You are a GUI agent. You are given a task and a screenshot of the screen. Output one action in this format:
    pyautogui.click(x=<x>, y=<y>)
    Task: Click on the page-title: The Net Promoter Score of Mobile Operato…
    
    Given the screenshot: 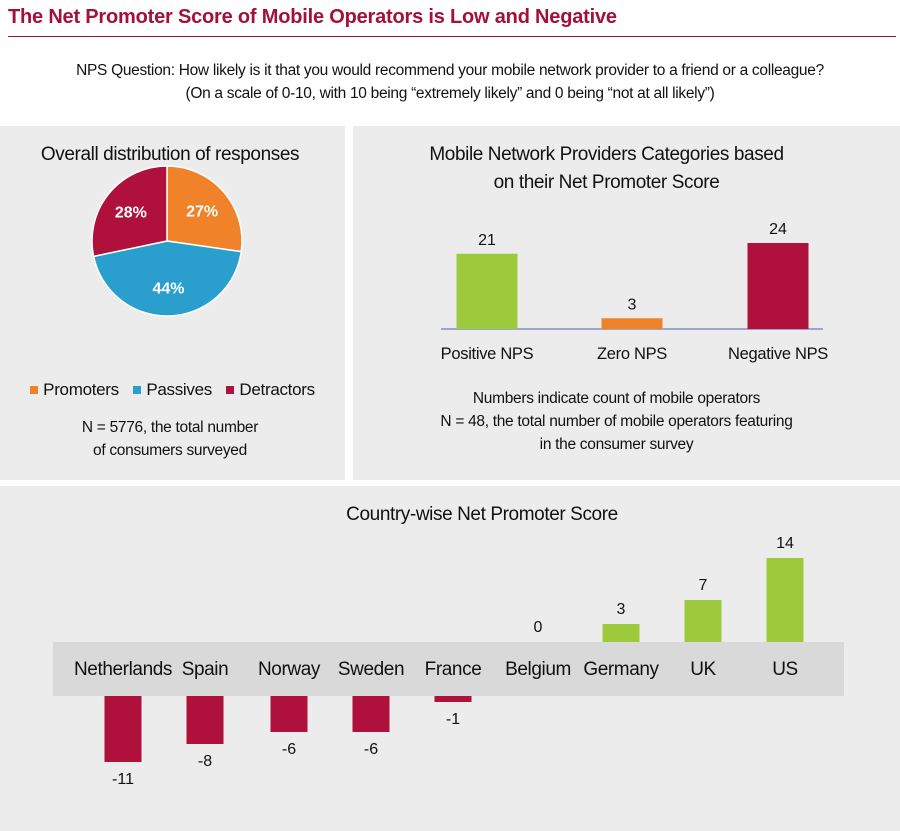 What is the action you would take?
    pyautogui.click(x=312, y=17)
    